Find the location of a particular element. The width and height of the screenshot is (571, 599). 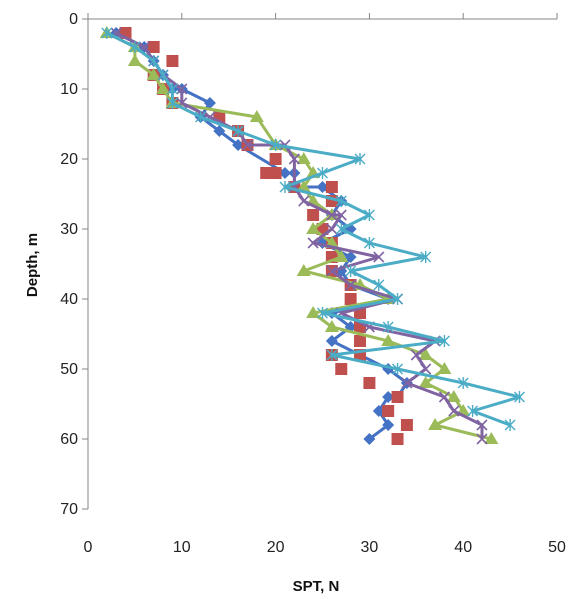

x-tick-label: 40 is located at coordinates (463, 547).